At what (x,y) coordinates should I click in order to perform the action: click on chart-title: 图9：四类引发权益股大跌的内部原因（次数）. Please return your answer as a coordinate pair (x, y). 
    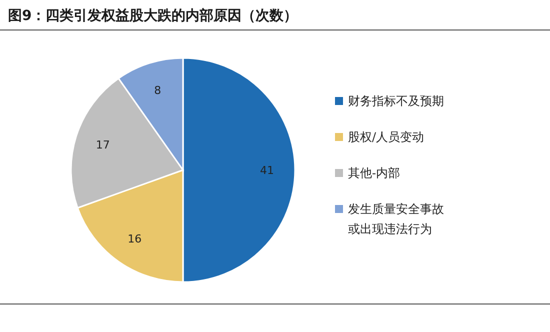
    Looking at the image, I should click on (153, 15).